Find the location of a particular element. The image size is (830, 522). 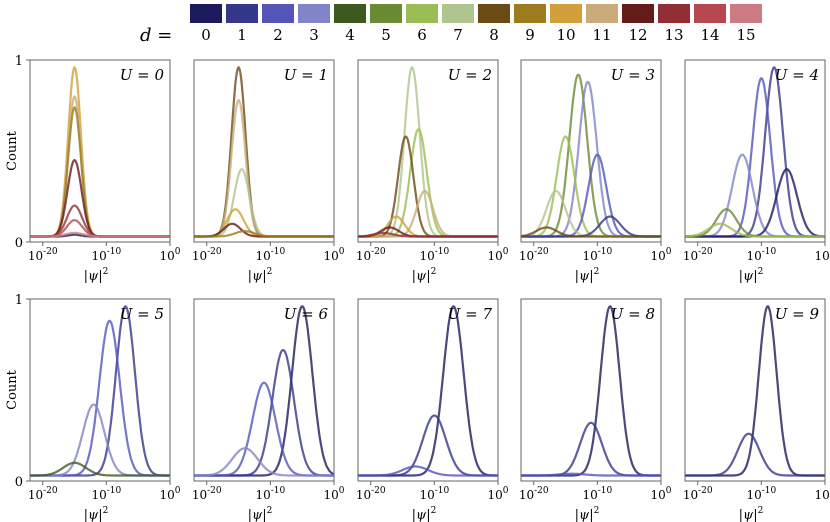

legend-title: d = is located at coordinates (156, 35).